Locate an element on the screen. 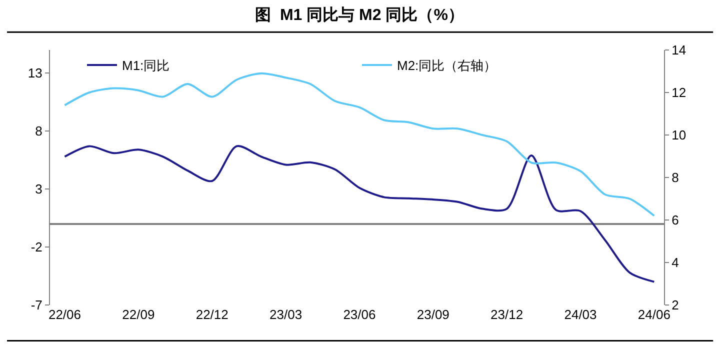 The width and height of the screenshot is (719, 347). x-tick-label: 24/03 is located at coordinates (580, 314).